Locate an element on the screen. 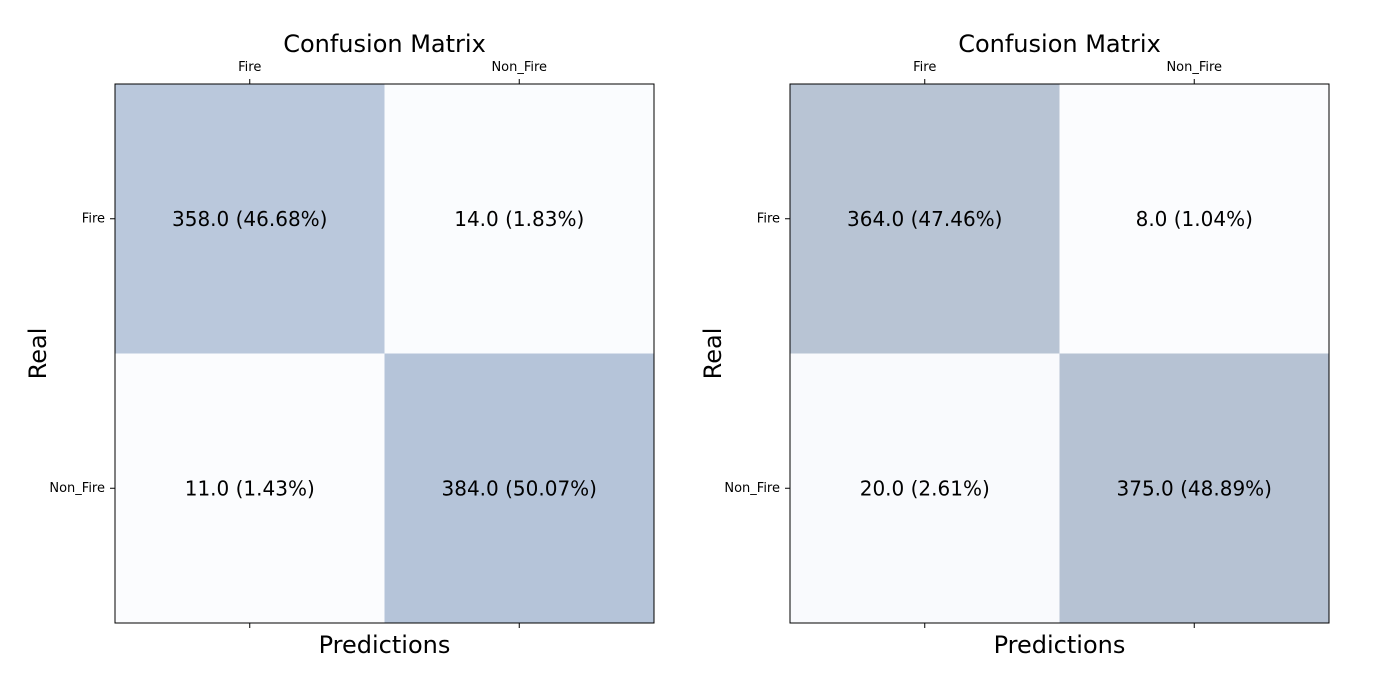 Image resolution: width=1380 pixels, height=700 pixels. cell-value-label: 20.0 (2.61%) is located at coordinates (925, 488).